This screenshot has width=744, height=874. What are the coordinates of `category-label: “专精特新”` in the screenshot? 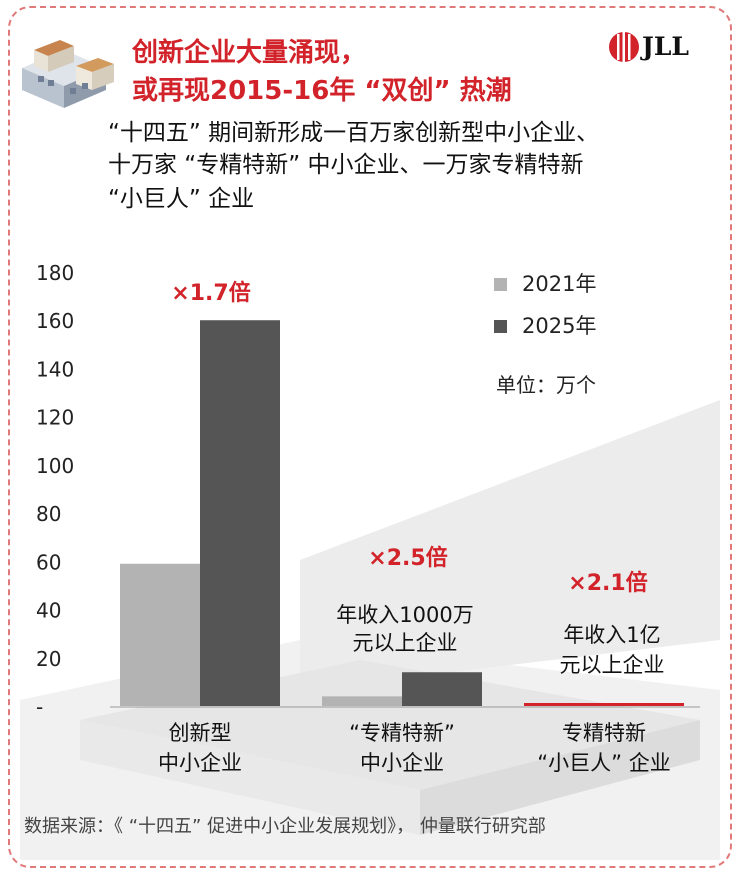 It's located at (402, 733).